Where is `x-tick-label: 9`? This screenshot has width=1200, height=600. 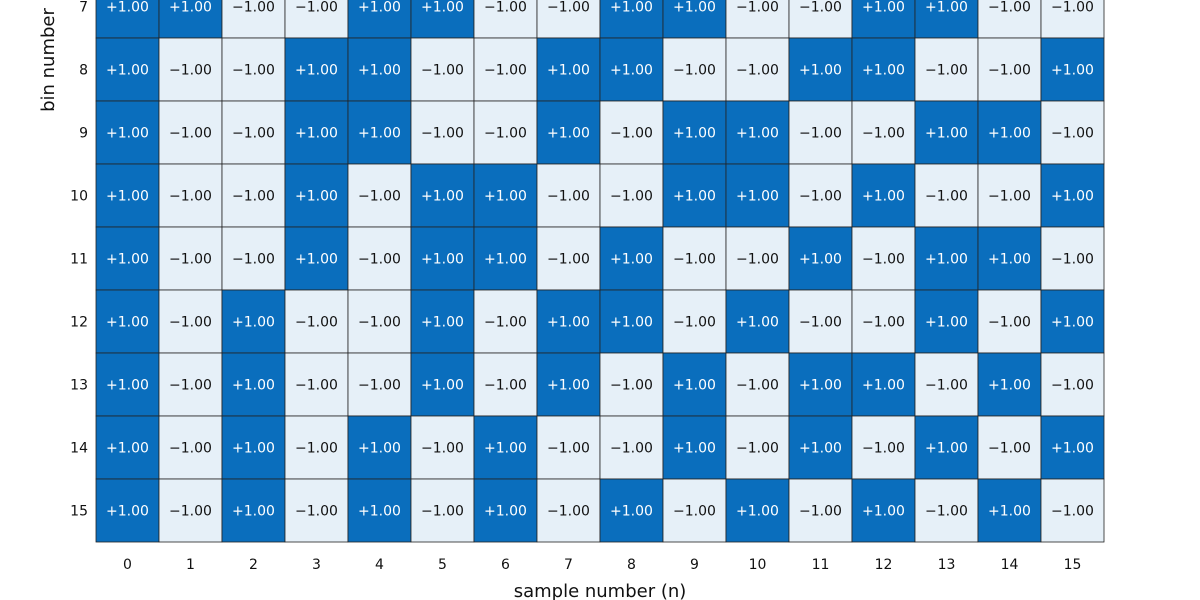
x-tick-label: 9 is located at coordinates (694, 565).